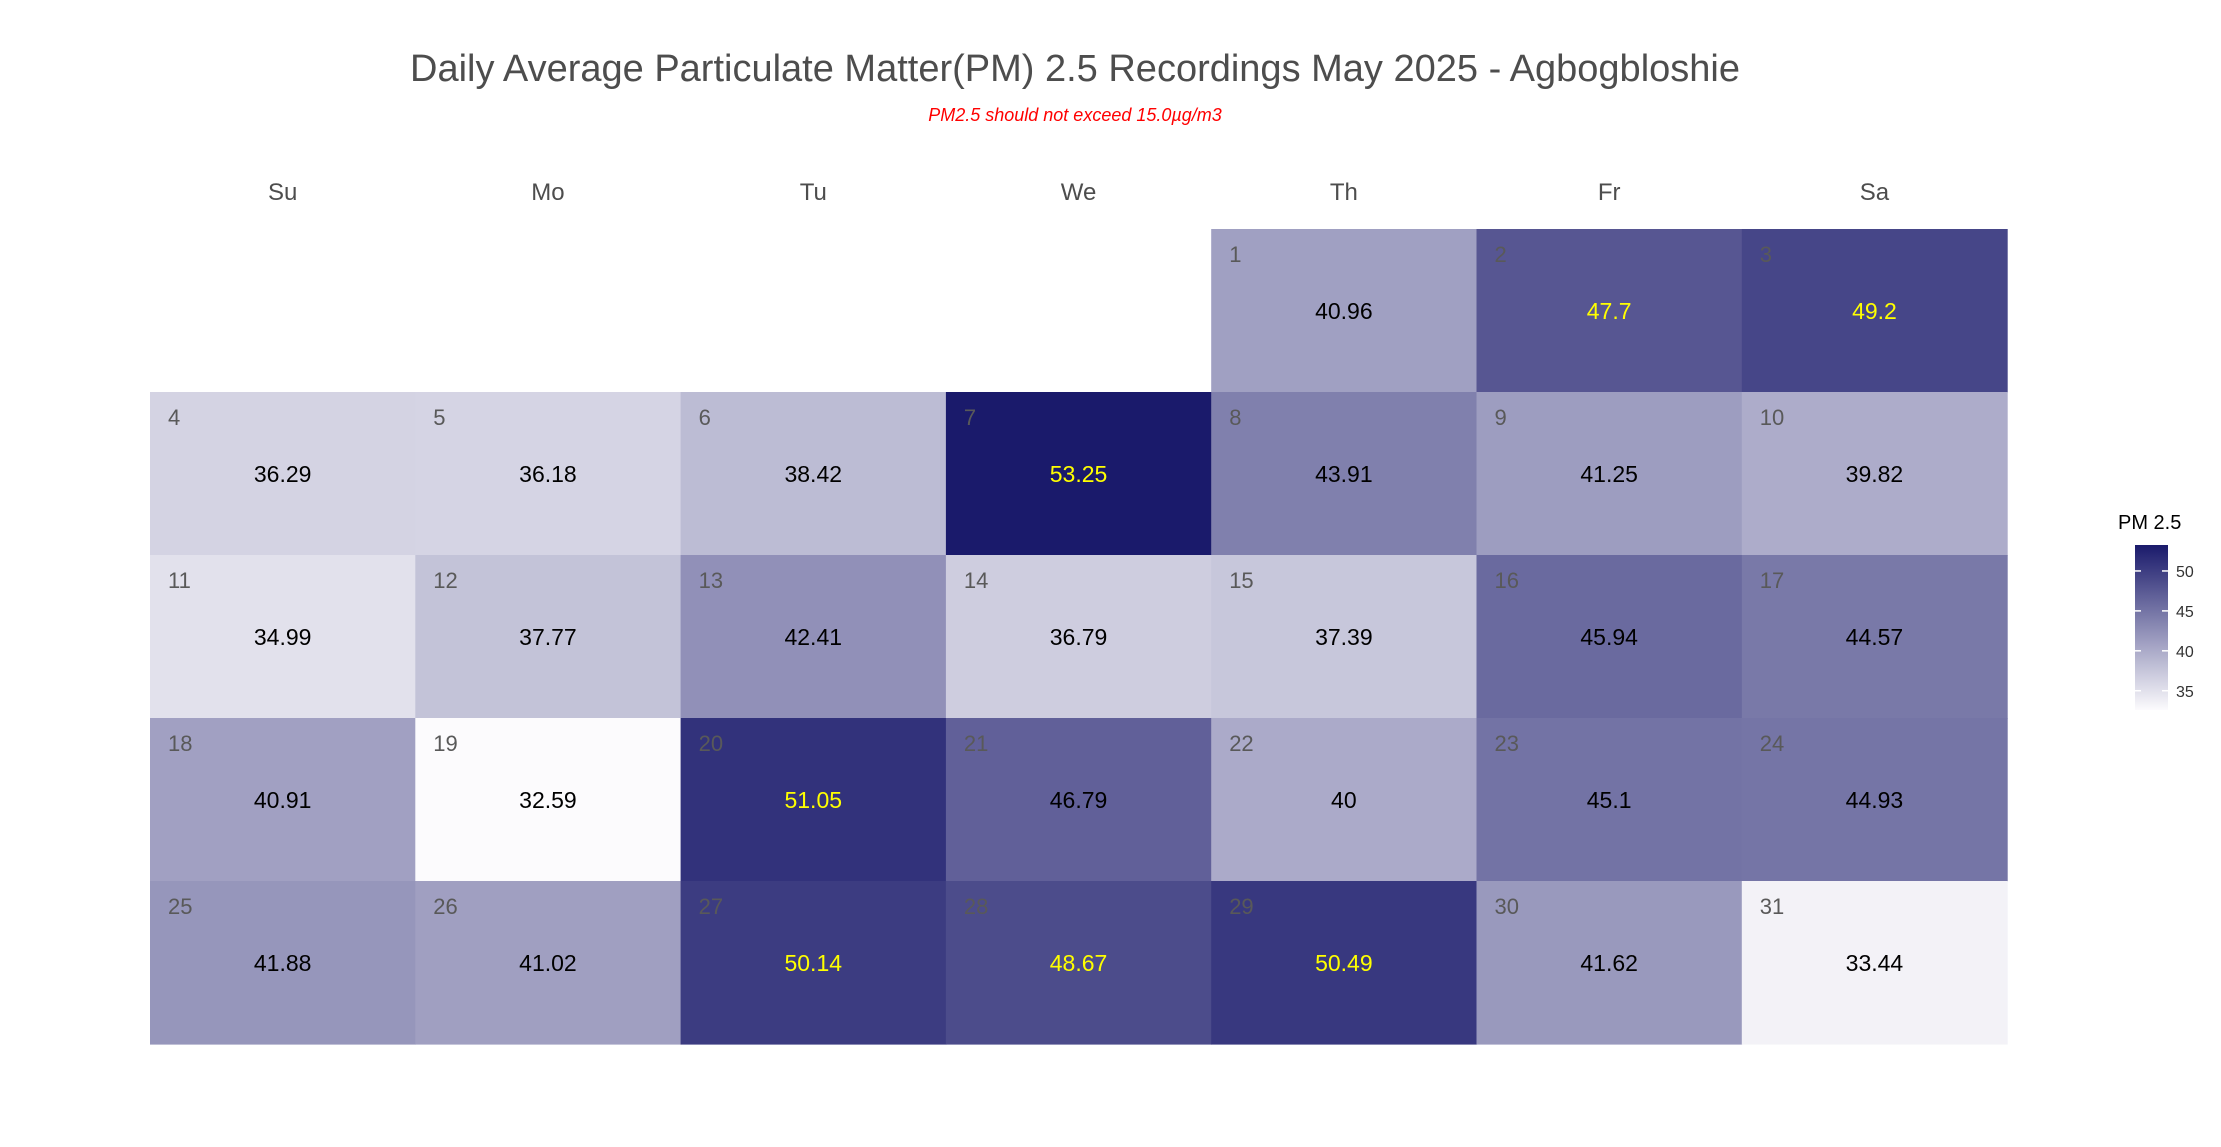 The image size is (2221, 1147). Describe the element at coordinates (1241, 580) in the screenshot. I see `day-number-15: 15` at that location.